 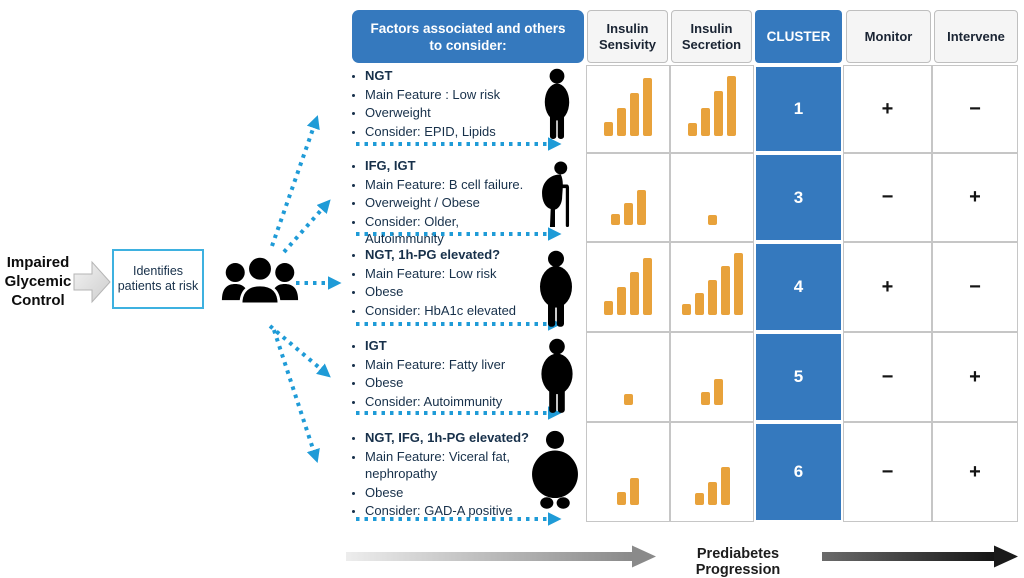 I want to click on progression-arrow-right, so click(x=920, y=556).